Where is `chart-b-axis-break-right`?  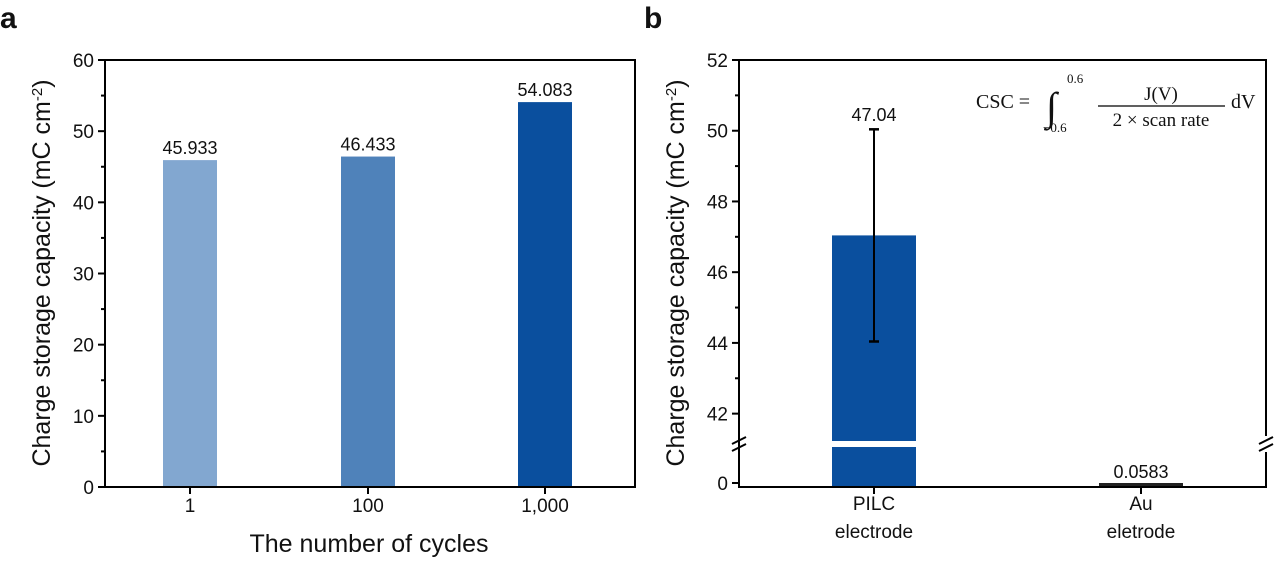 chart-b-axis-break-right is located at coordinates (1266, 444).